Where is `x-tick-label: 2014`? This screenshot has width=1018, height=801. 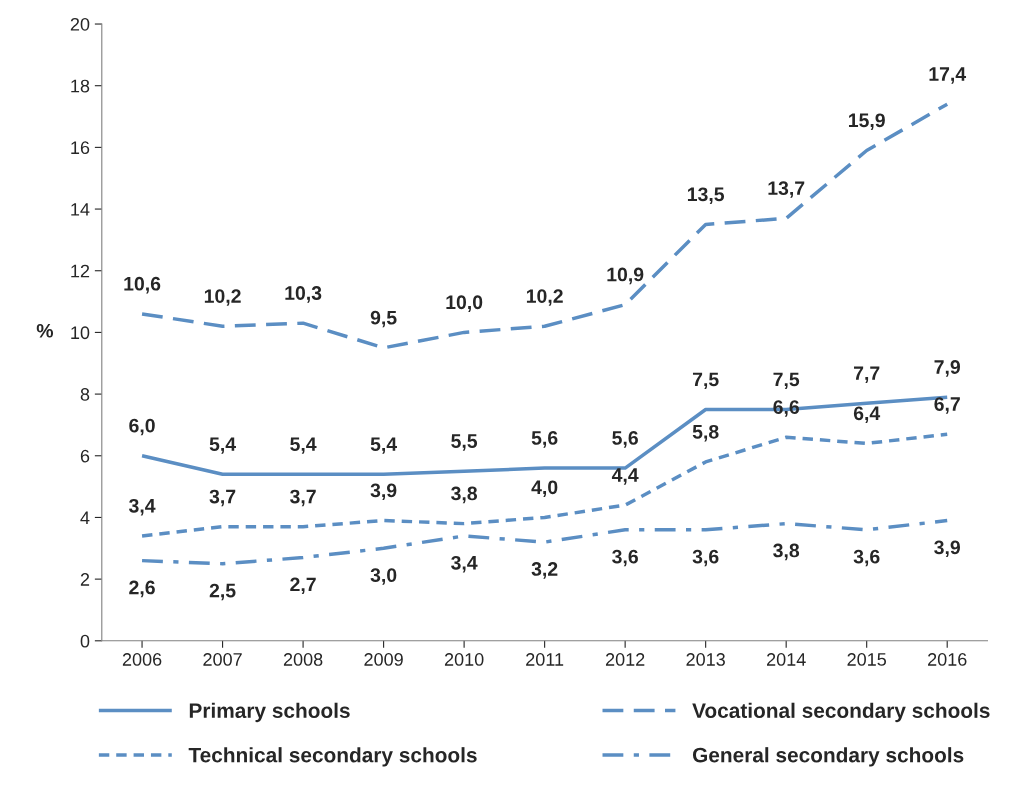 x-tick-label: 2014 is located at coordinates (786, 659).